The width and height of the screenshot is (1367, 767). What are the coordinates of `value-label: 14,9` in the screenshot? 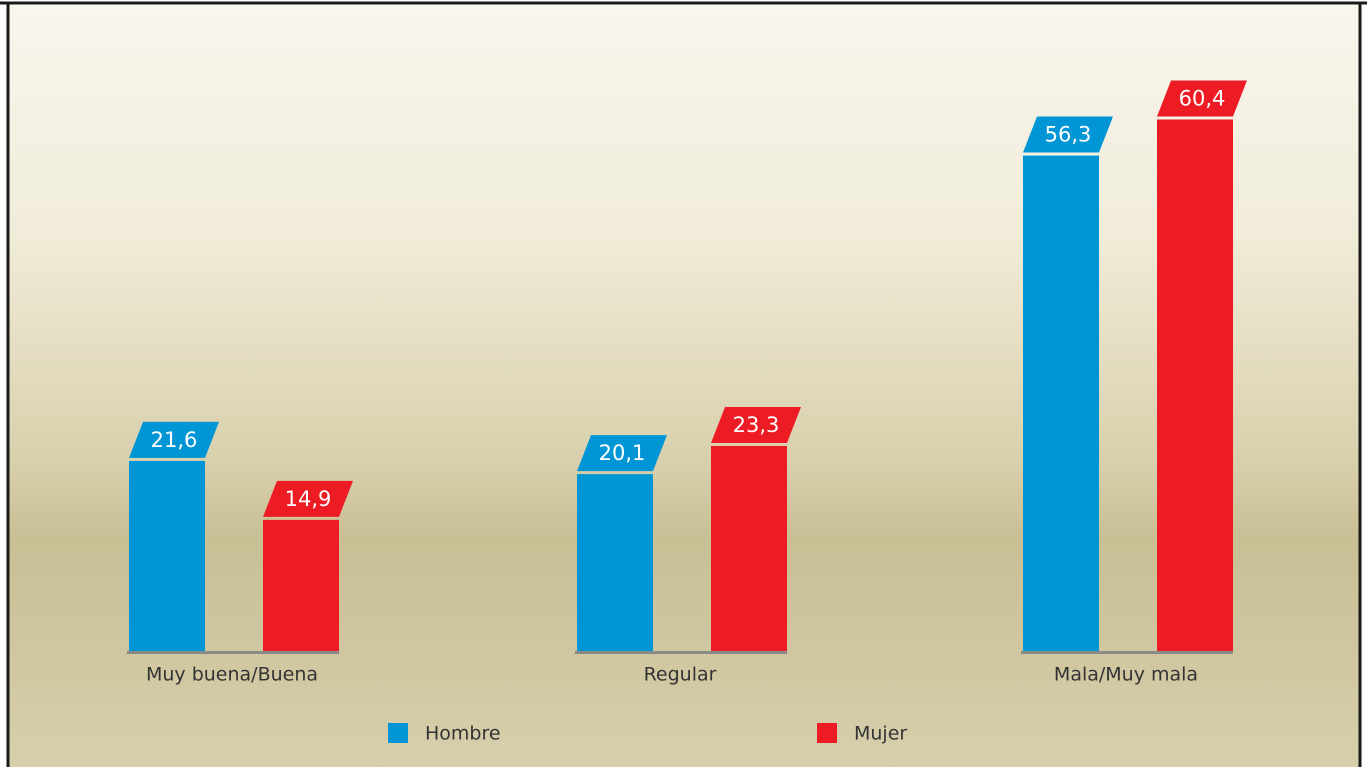 It's located at (308, 499).